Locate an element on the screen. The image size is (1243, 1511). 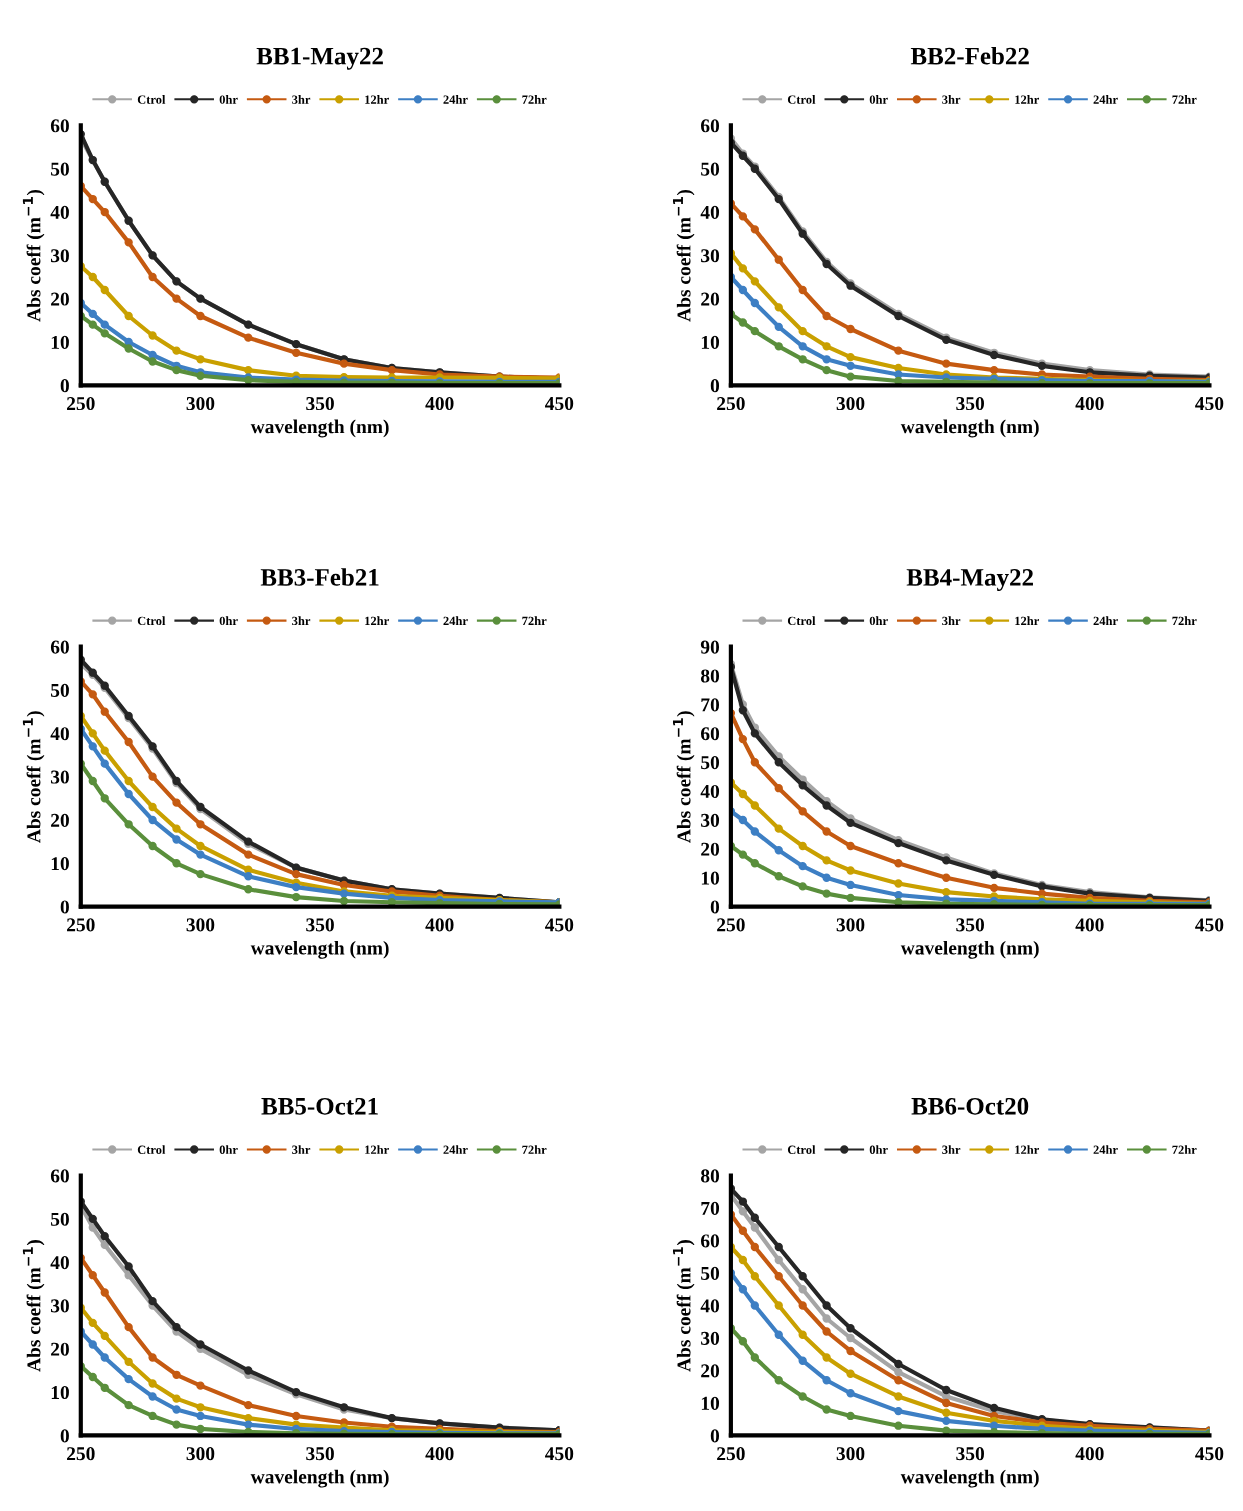
y-tick-label: 90 is located at coordinates (710, 647).